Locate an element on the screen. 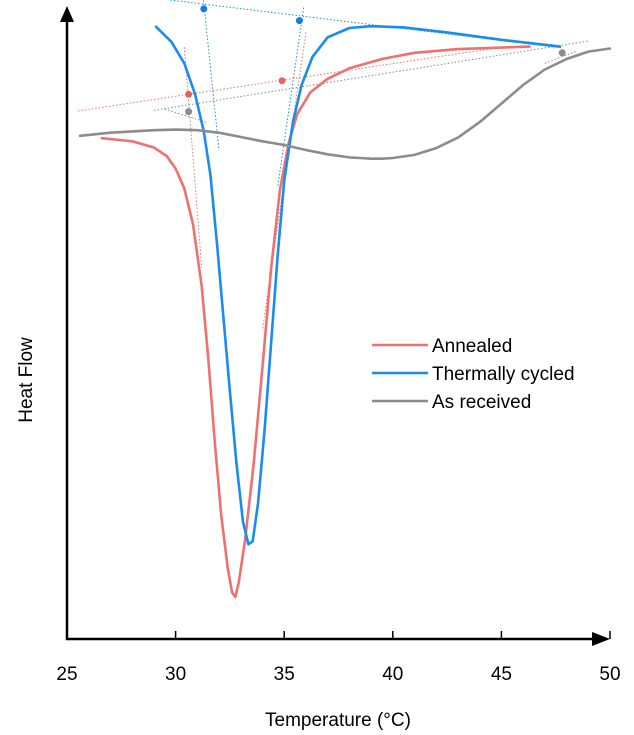 The image size is (634, 735). legend-label-thermally-cycled: Thermally cycled is located at coordinates (503, 374).